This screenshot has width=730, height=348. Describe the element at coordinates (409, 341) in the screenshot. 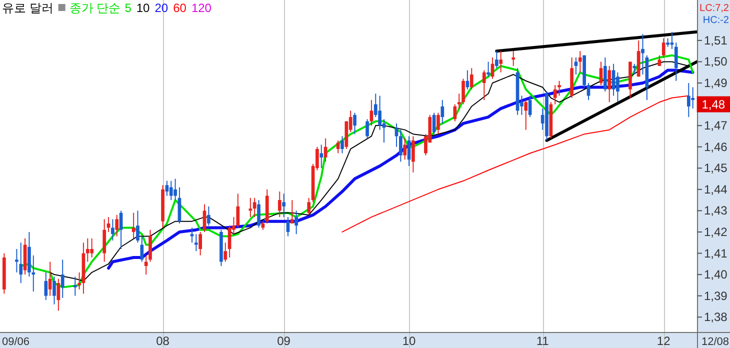

I see `x-tick-label: 10` at that location.